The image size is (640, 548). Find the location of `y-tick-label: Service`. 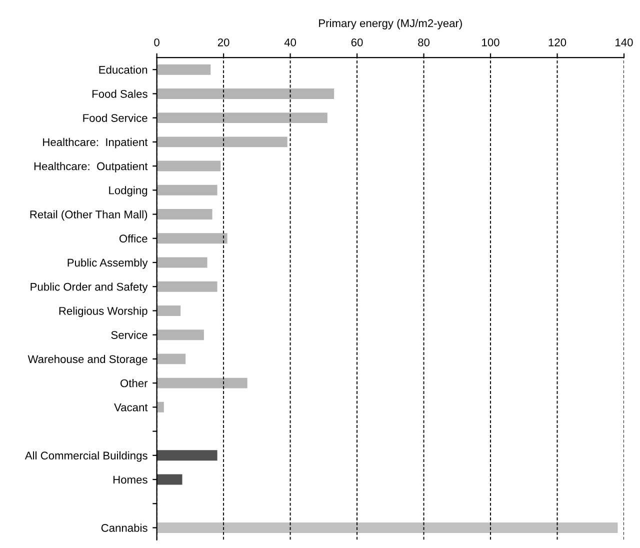

y-tick-label: Service is located at coordinates (129, 334).